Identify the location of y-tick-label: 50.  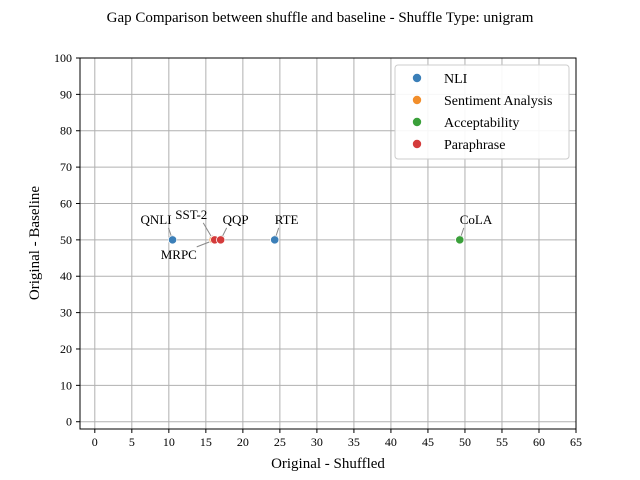
(66, 240).